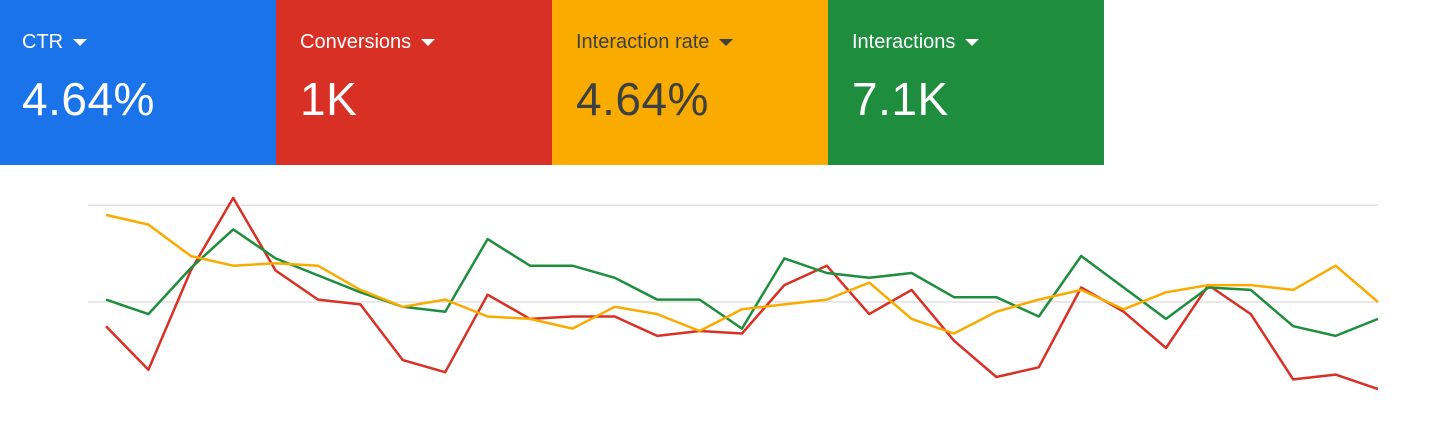 This screenshot has width=1441, height=423. I want to click on metric-header: Interaction rate, so click(702, 42).